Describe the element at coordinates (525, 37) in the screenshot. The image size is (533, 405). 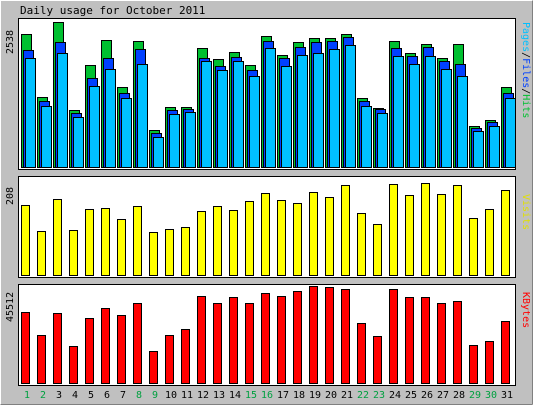
I see `legend-pages: Pages` at that location.